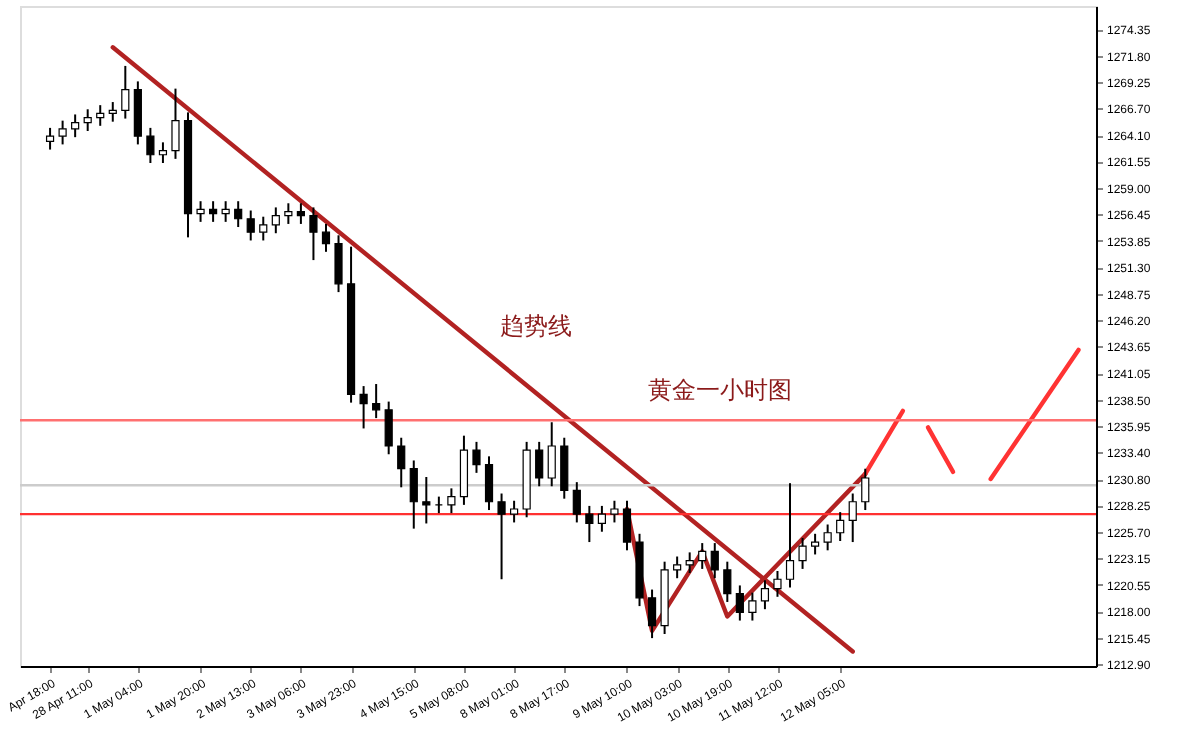 This screenshot has height=736, width=1184. I want to click on annotation: 黄金一小时图, so click(720, 390).